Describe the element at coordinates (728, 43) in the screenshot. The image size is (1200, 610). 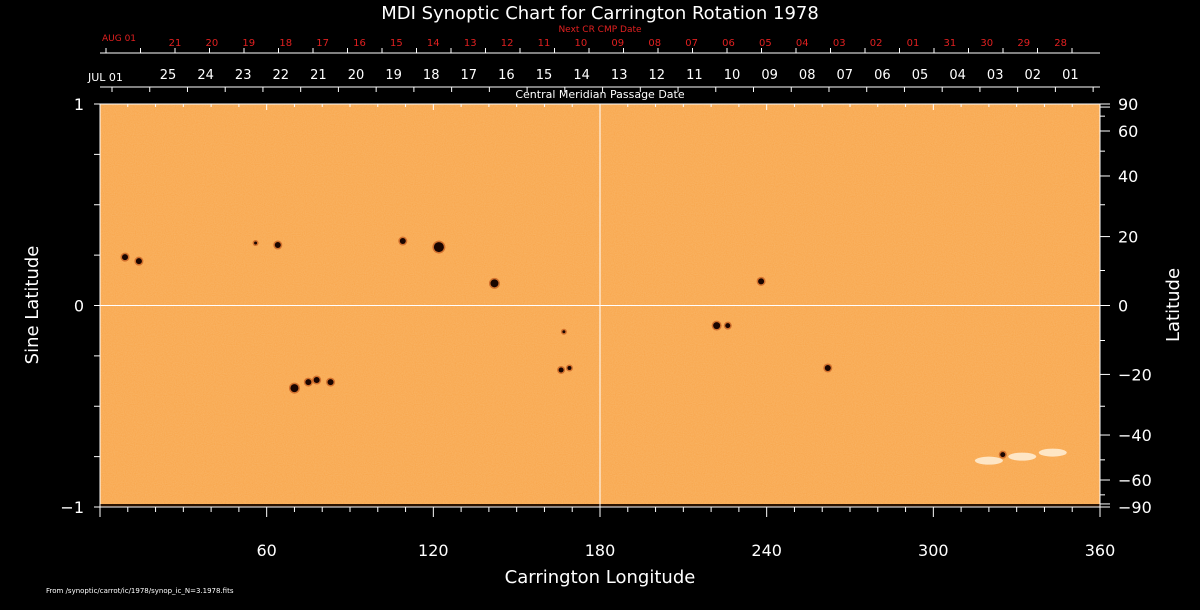
I see `next-cmp-date-label: 06` at that location.